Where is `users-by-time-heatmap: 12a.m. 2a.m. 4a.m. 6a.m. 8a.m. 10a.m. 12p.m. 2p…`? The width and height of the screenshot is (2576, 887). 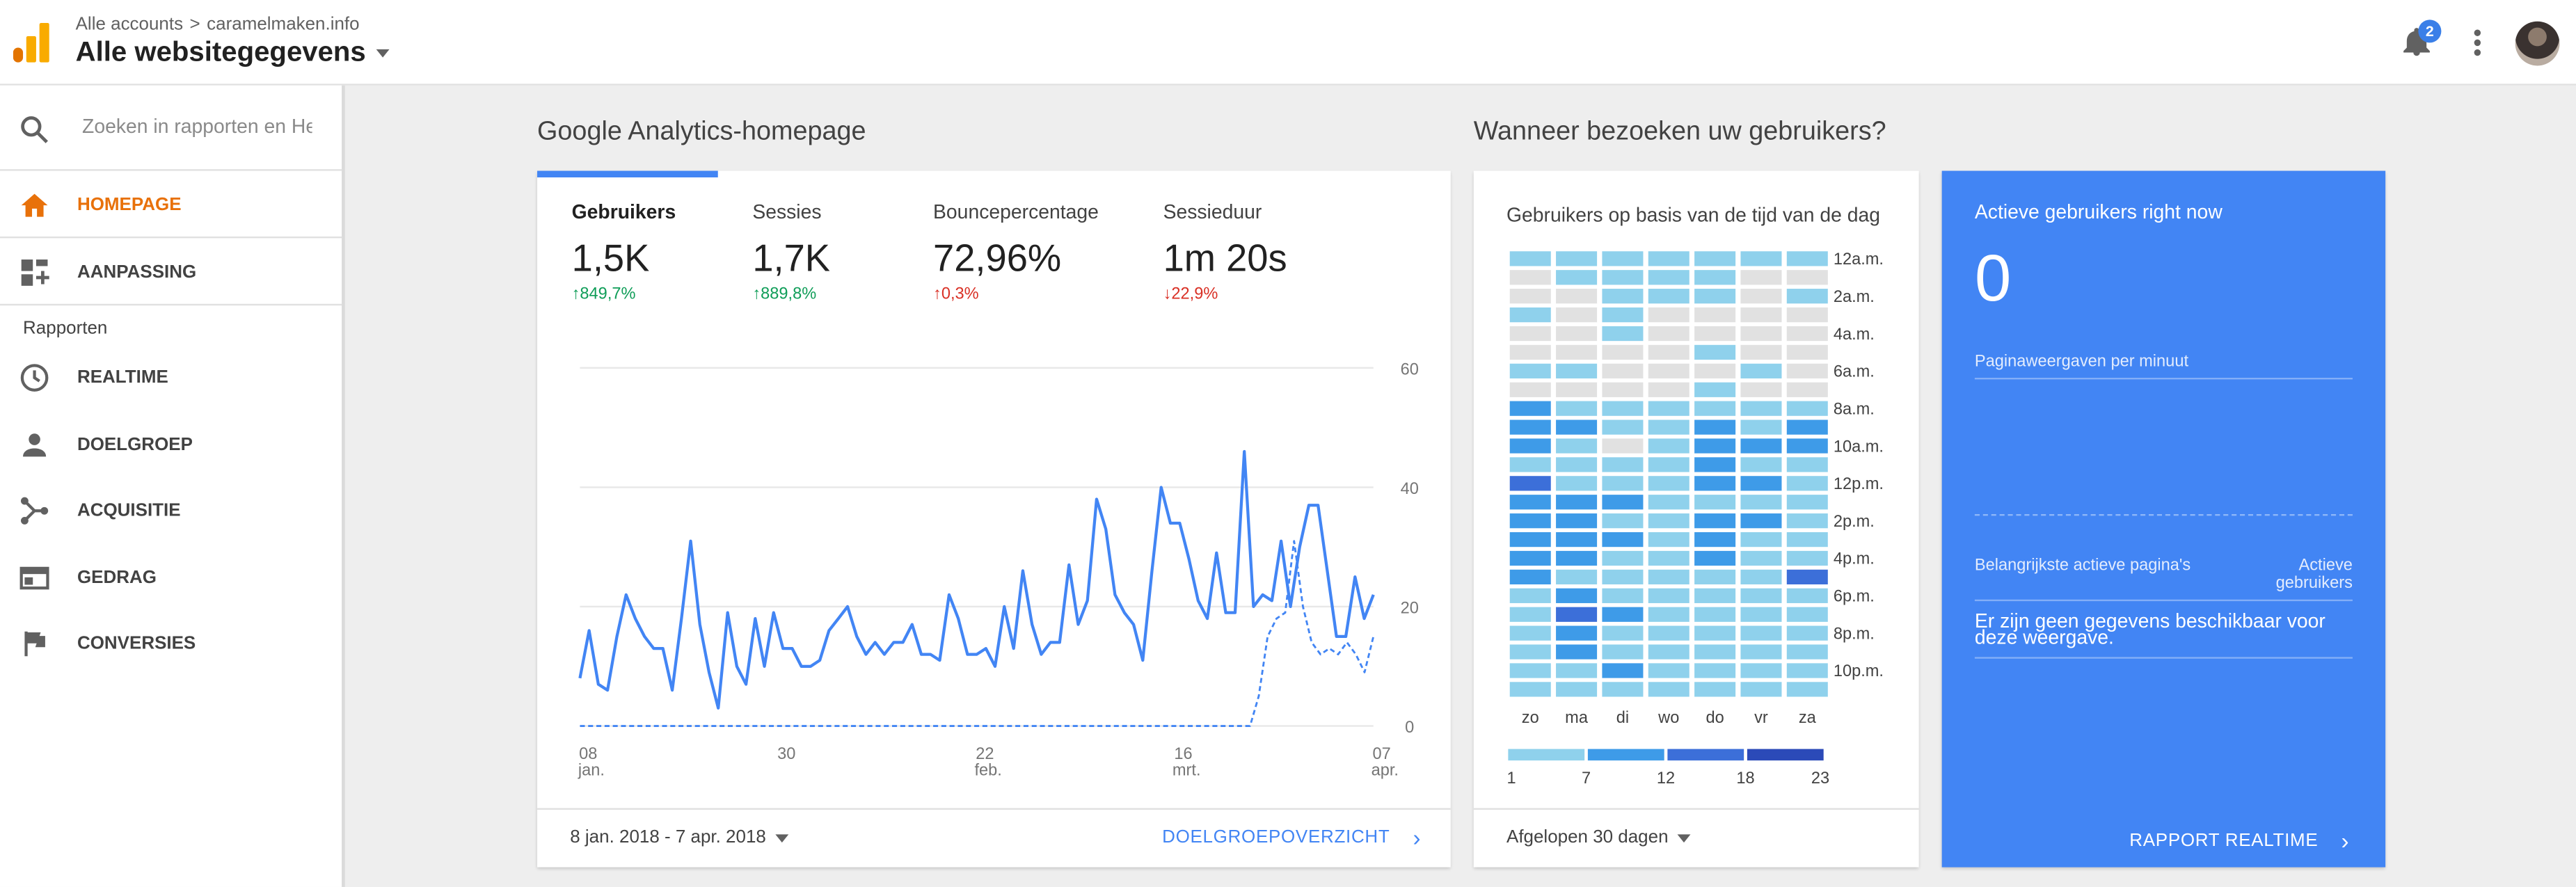
users-by-time-heatmap: 12a.m. 2a.m. 4a.m. 6a.m. 8a.m. 10a.m. 12p.m. 2p… is located at coordinates (1695, 519).